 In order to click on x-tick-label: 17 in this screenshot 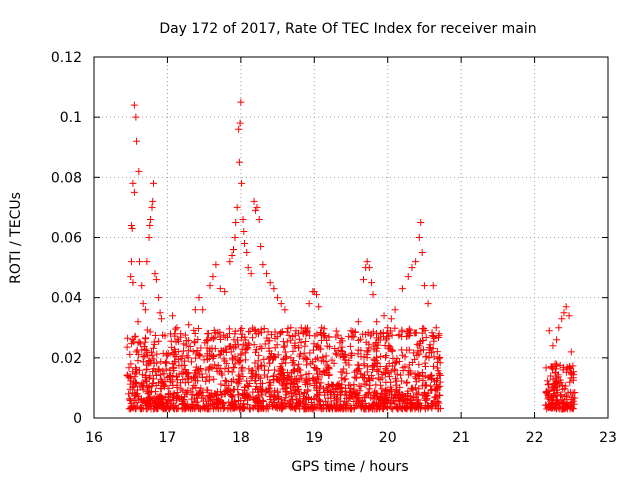, I will do `click(168, 438)`.